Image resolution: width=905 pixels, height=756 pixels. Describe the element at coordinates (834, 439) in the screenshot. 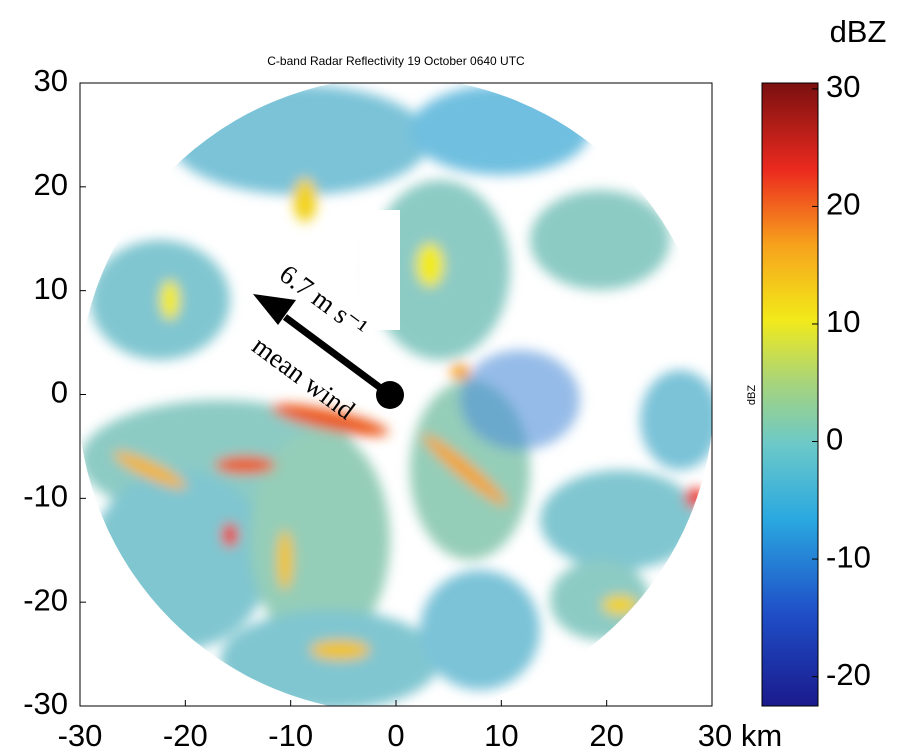

I see `colorbar-tick-label: 0` at that location.